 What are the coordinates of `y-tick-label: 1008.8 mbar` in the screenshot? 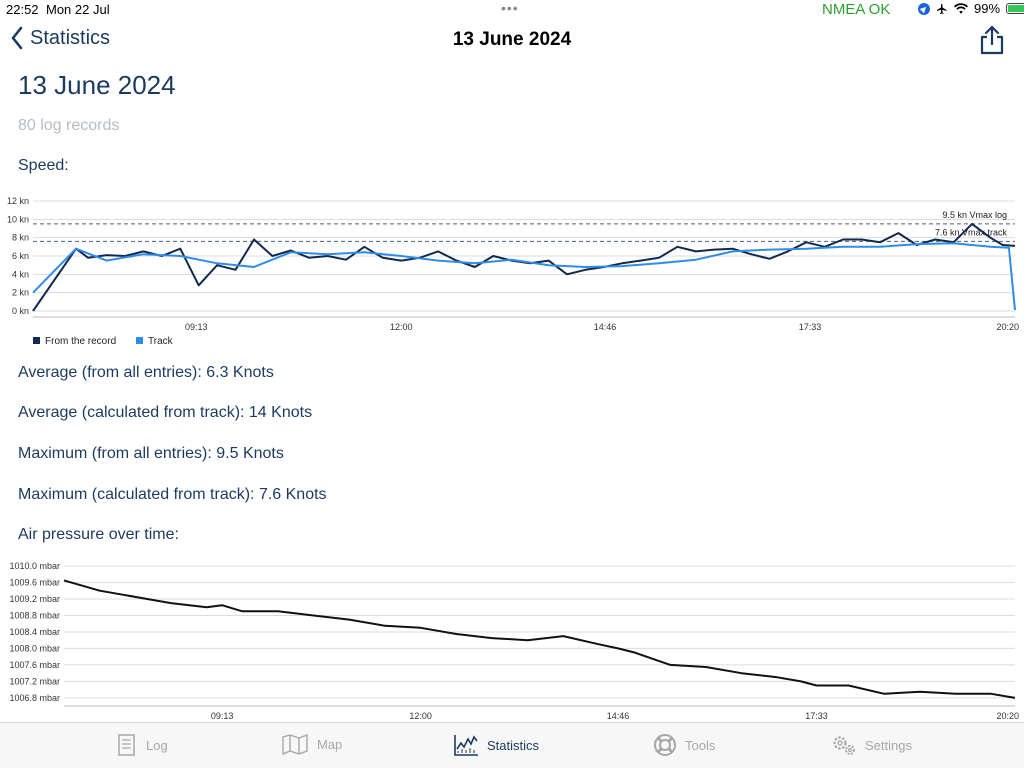 It's located at (34, 615).